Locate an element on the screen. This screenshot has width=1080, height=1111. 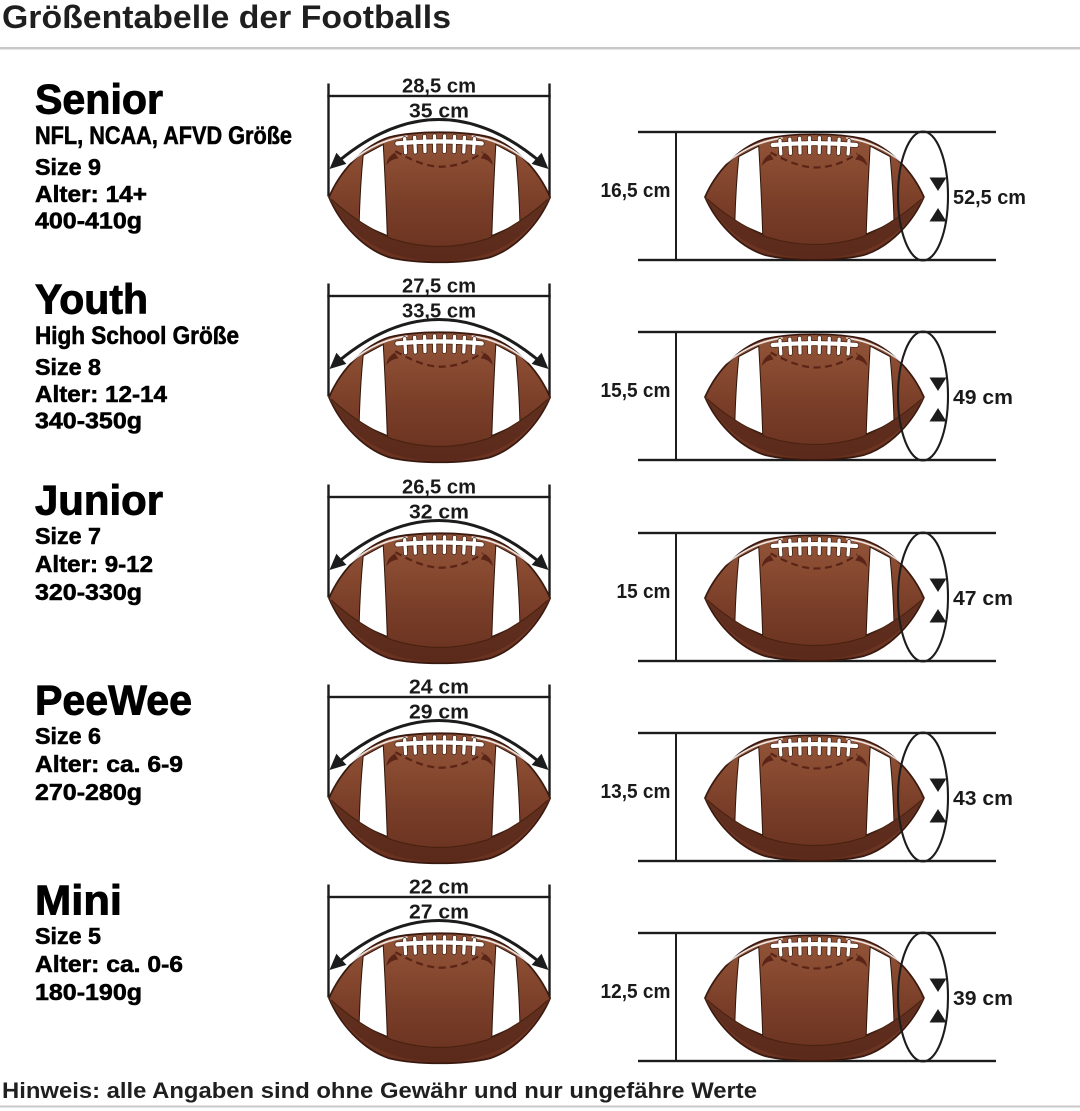
svg-text: 320-330g is located at coordinates (88, 592).